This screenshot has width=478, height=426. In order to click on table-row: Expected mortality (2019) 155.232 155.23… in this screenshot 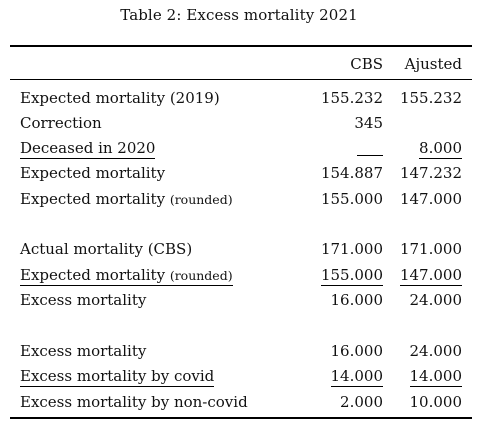, I will do `click(239, 100)`.